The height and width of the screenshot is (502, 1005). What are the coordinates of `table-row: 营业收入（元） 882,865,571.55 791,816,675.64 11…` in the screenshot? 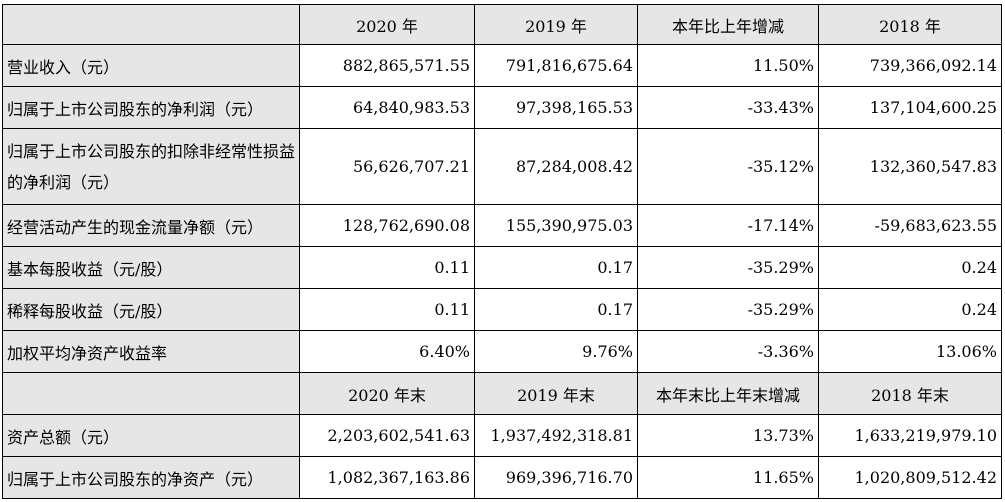 It's located at (502, 65).